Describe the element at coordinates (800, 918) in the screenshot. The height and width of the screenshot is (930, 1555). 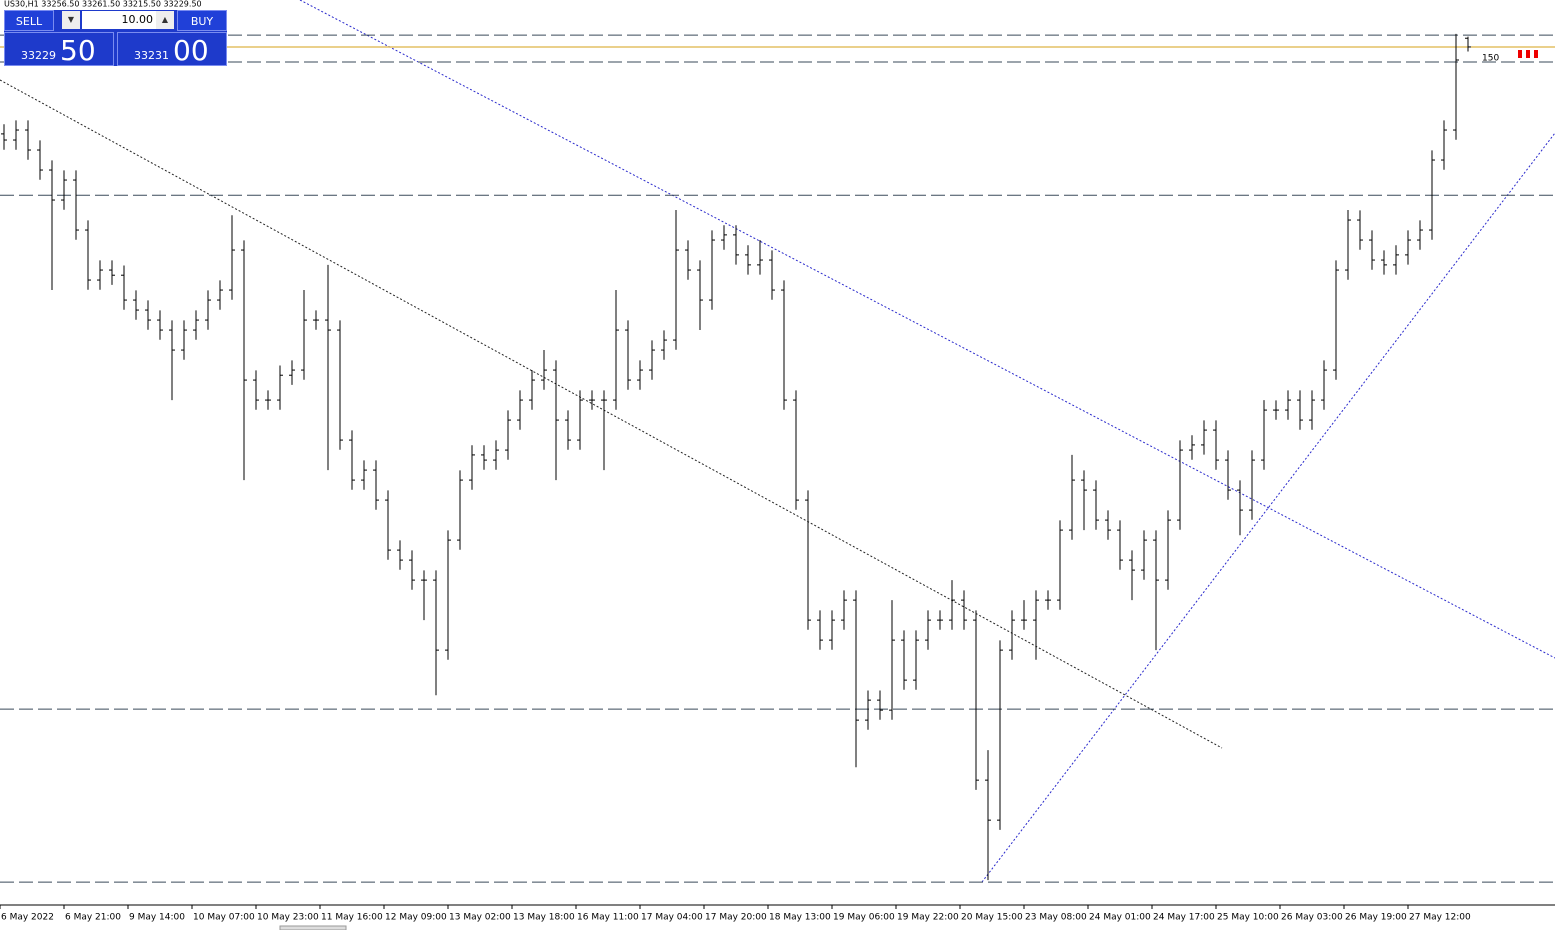
I see `x-tick-label: 18 May 13:00` at that location.